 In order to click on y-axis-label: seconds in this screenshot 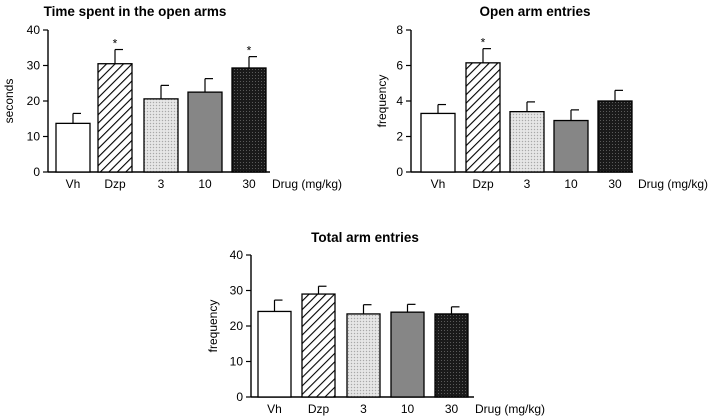, I will do `click(9, 101)`.